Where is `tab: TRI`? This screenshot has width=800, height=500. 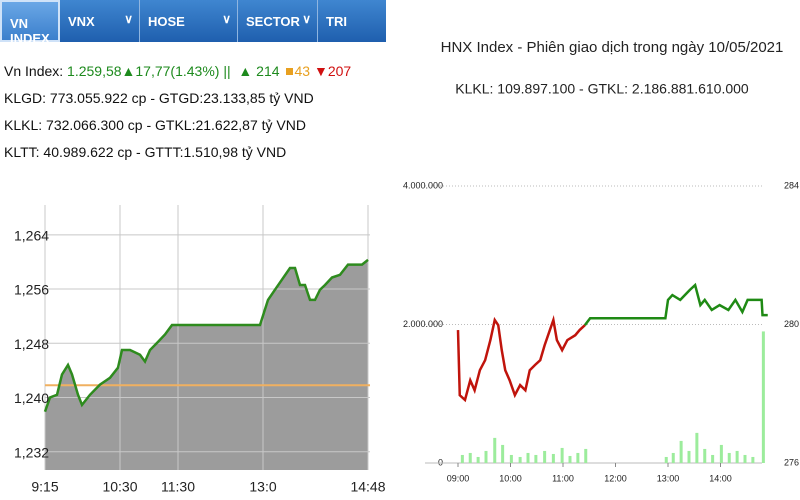 tab: TRI is located at coordinates (352, 21).